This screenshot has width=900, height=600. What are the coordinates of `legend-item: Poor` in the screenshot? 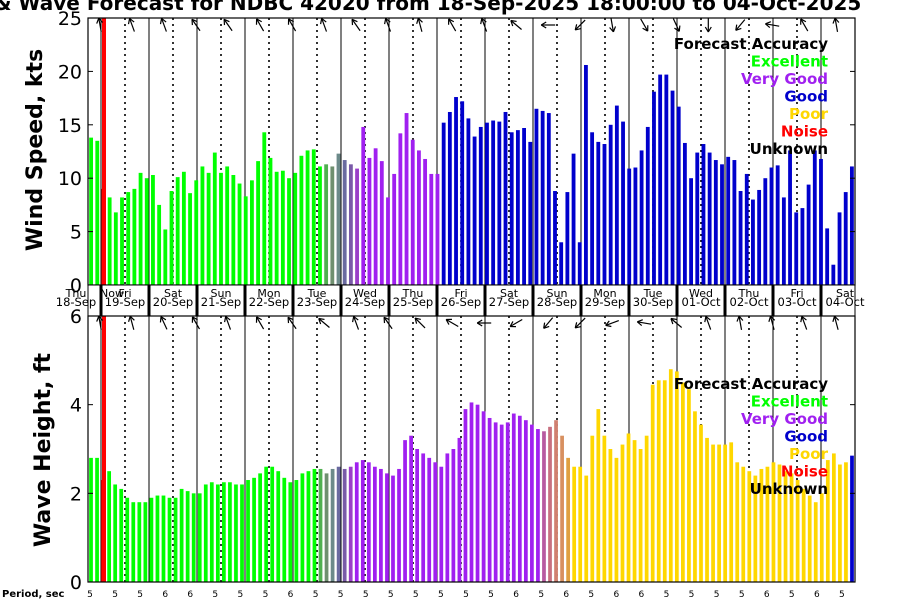 It's located at (809, 114).